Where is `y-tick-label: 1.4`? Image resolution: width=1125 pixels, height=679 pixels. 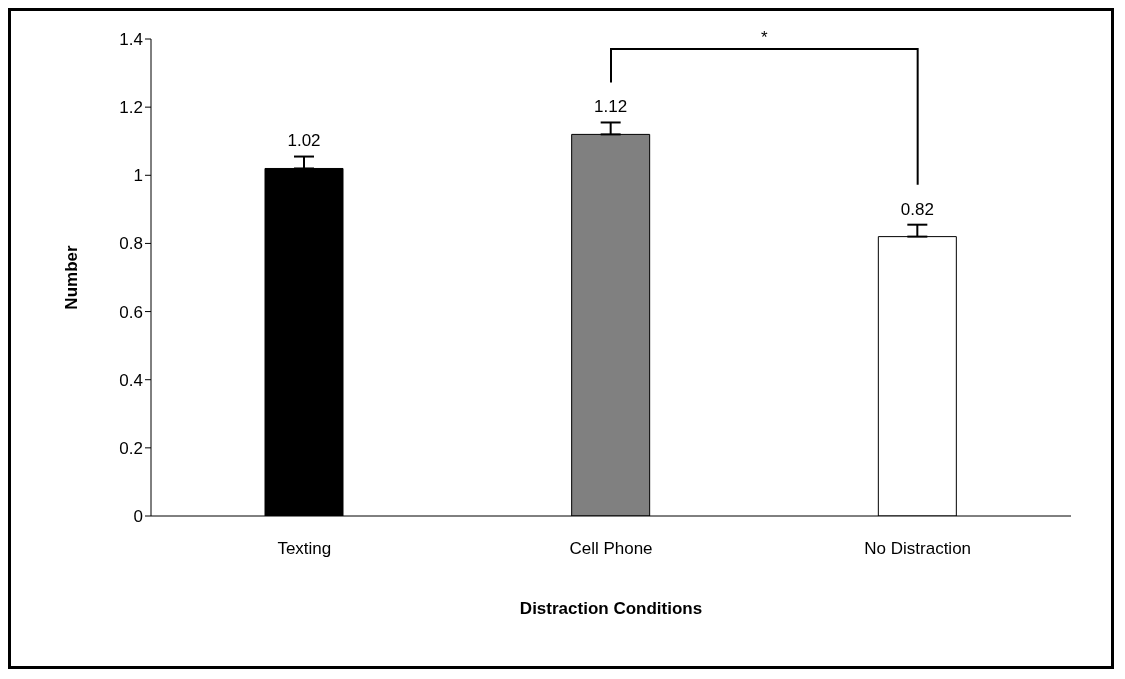 y-tick-label: 1.4 is located at coordinates (131, 40).